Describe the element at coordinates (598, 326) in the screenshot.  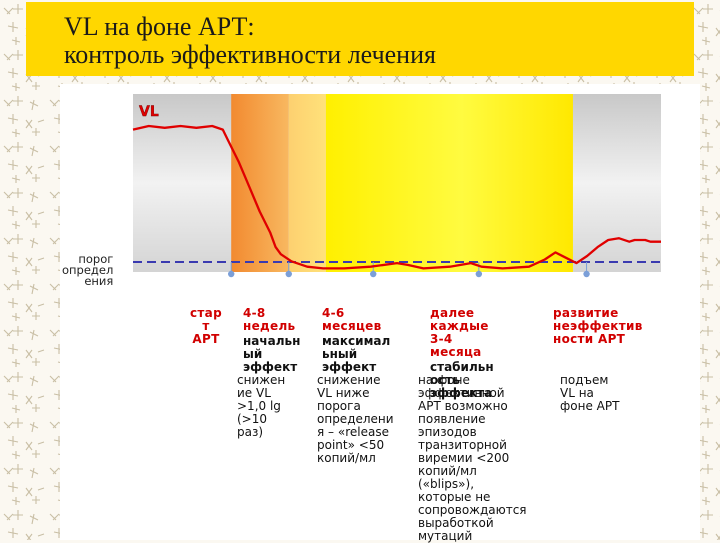
I see `phase-5-label: развитие неэффектив ности АРТ` at that location.